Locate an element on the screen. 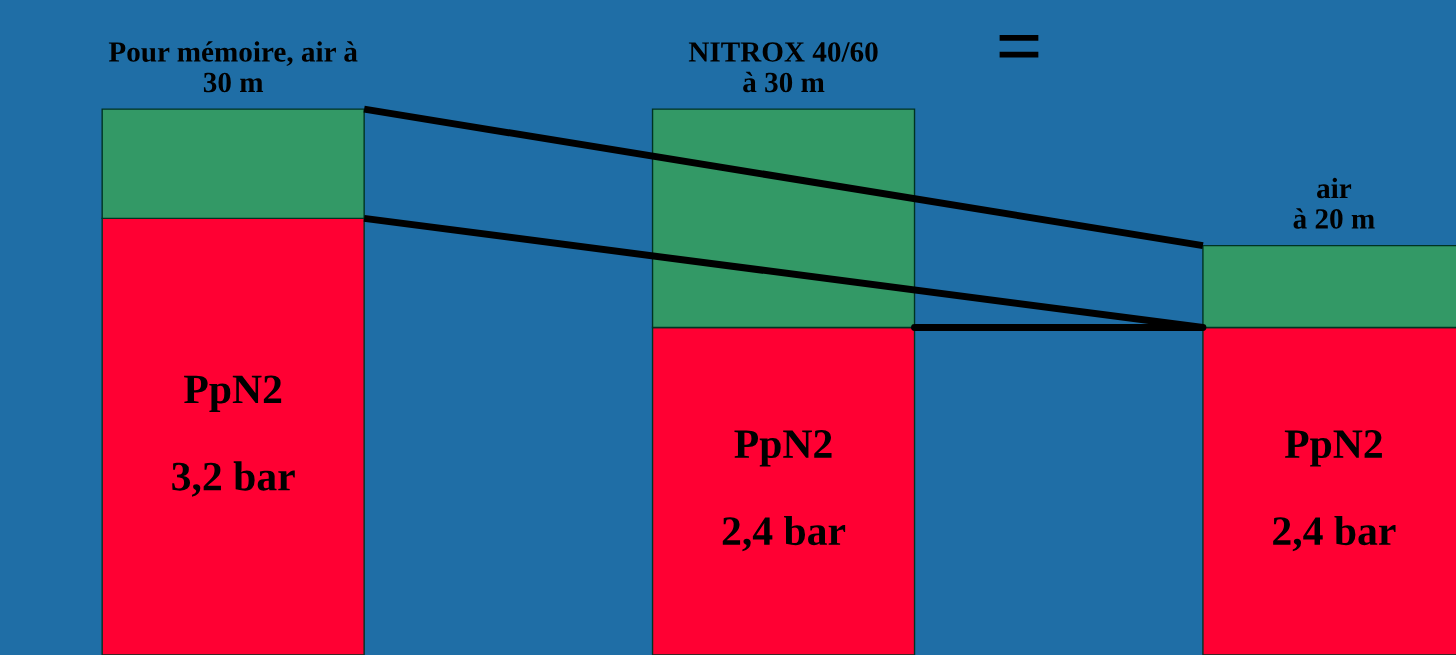  data-label: PpN2 3,2 bar is located at coordinates (233, 436).